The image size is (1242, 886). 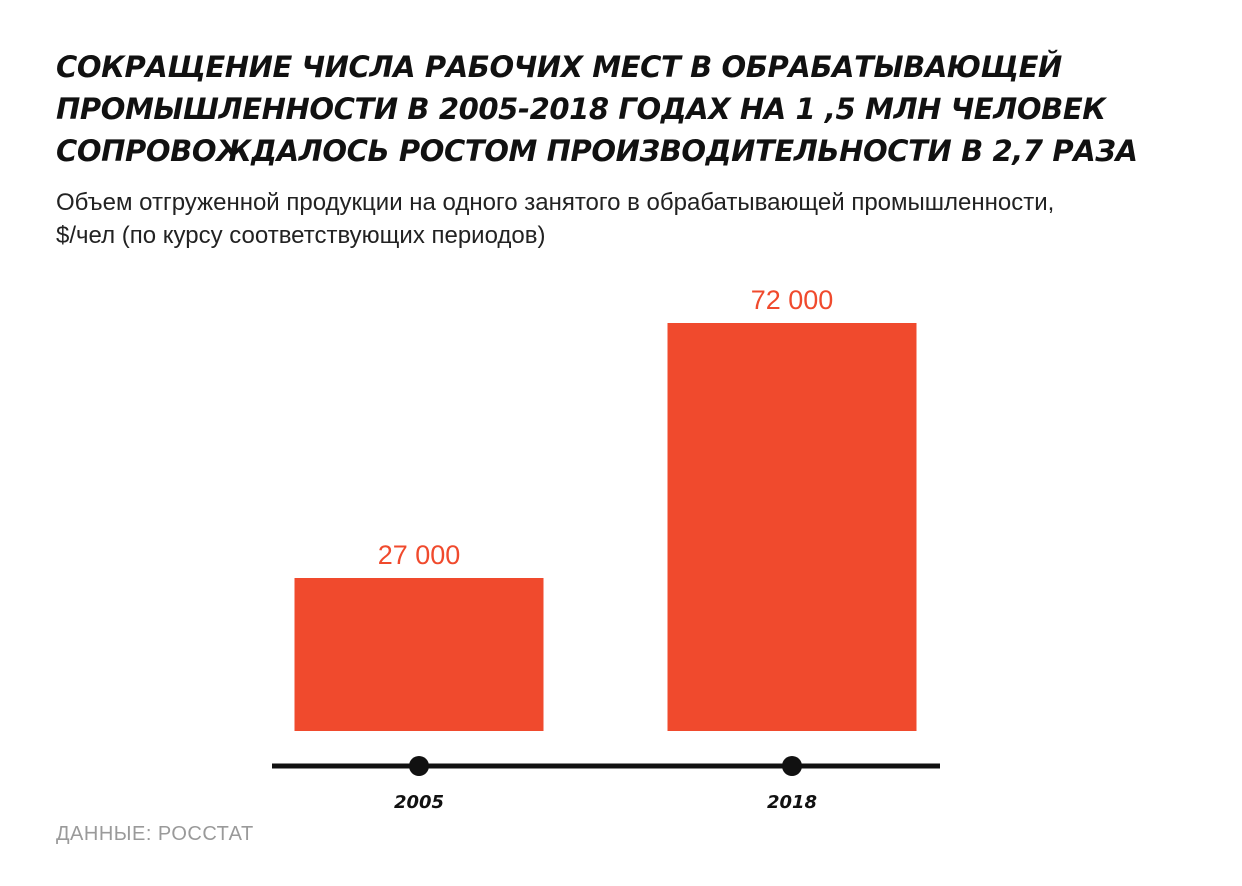 I want to click on tick-marker-2005, so click(x=419, y=766).